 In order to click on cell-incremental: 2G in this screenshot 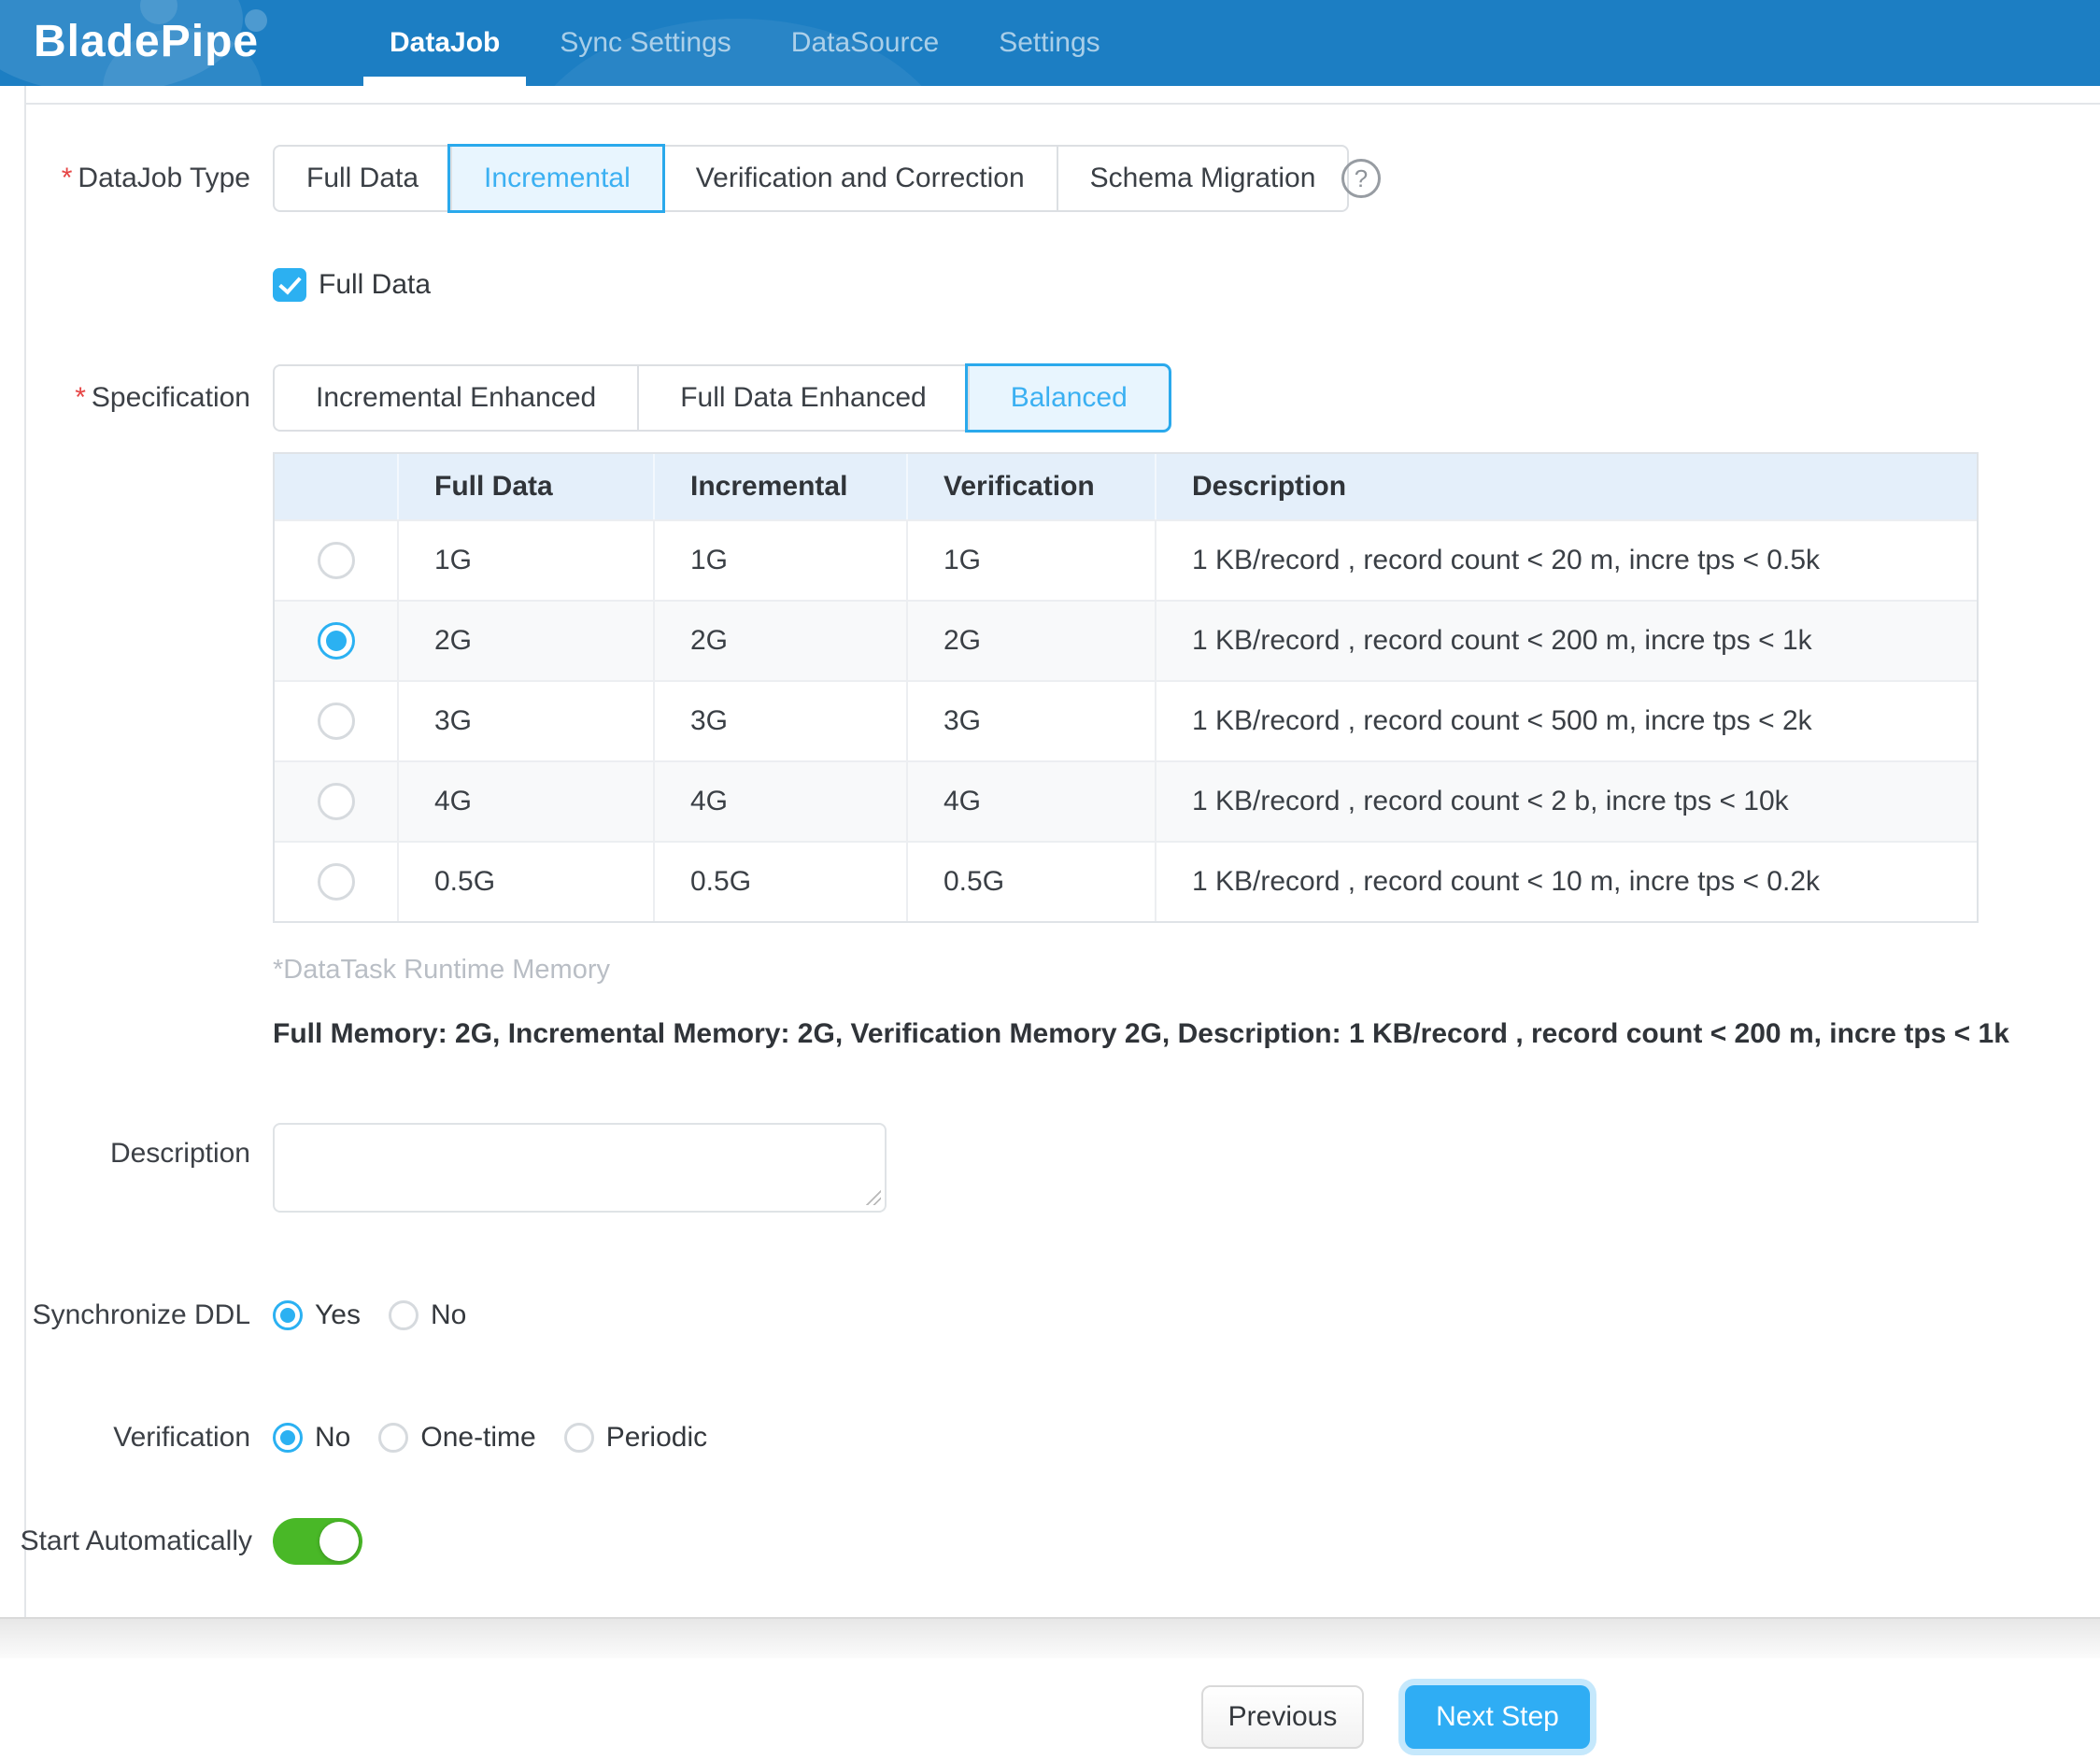, I will do `click(780, 641)`.